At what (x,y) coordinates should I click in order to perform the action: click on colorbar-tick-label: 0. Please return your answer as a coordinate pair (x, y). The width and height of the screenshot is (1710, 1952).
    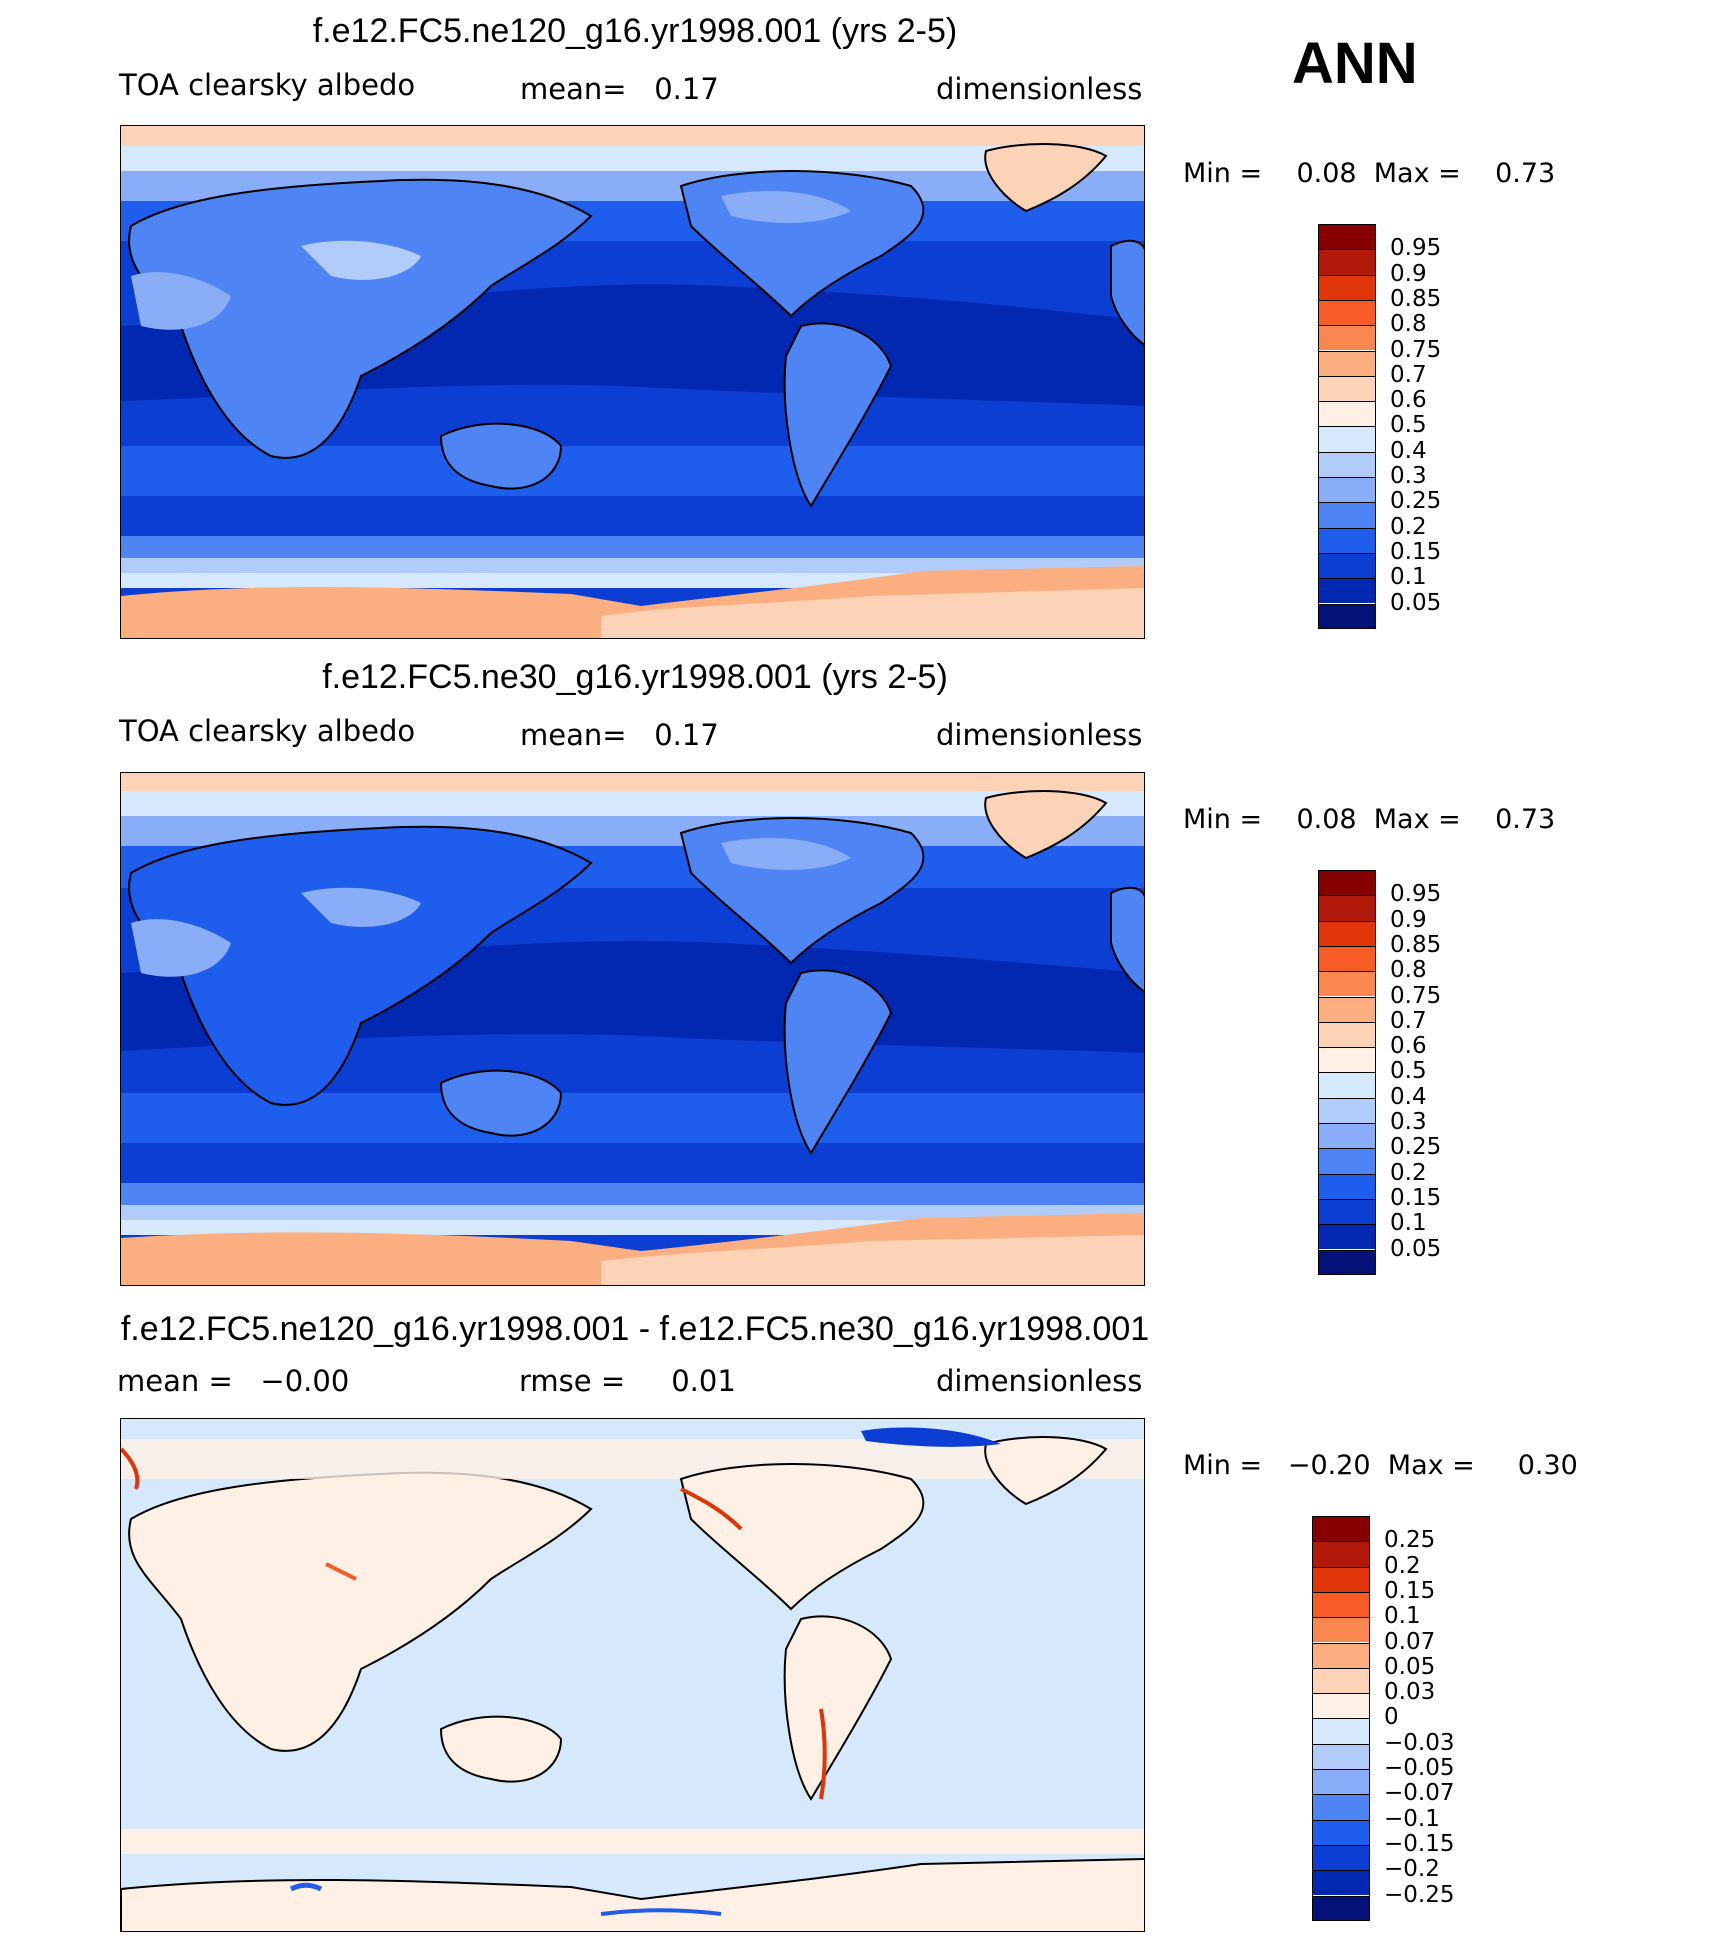
    Looking at the image, I should click on (1391, 1717).